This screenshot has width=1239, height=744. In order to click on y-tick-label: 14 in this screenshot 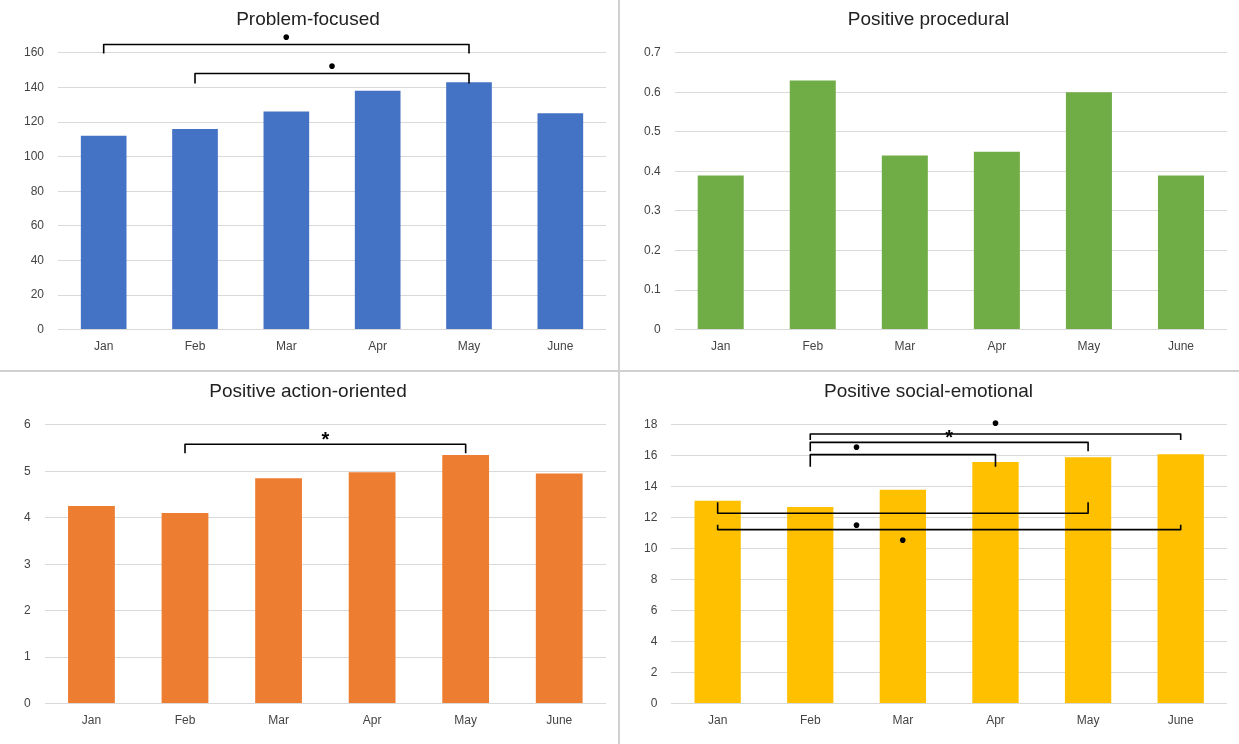, I will do `click(650, 486)`.